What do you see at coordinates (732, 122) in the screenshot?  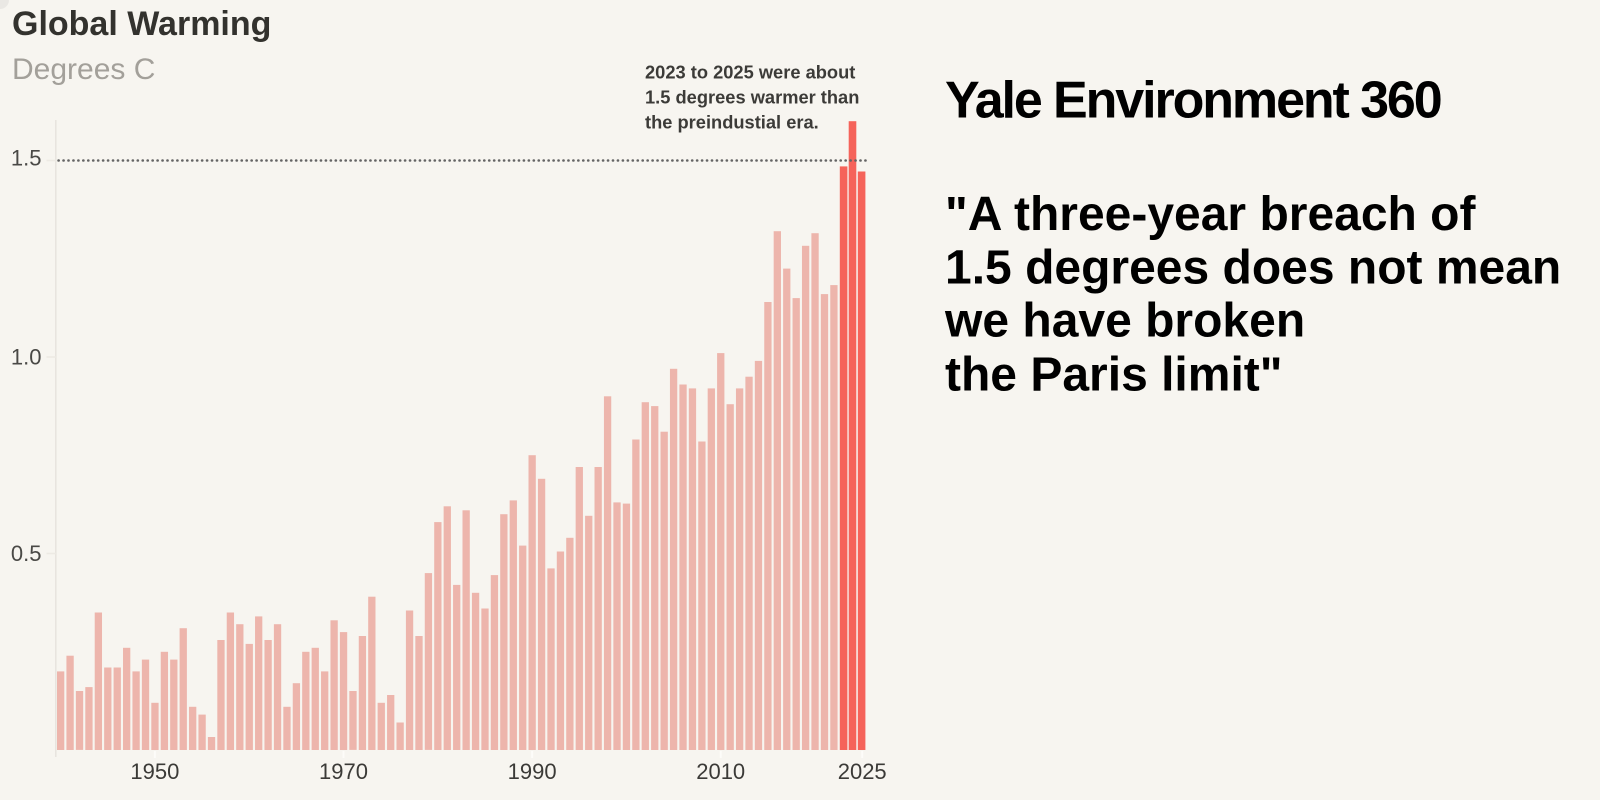 I see `svg-text: the preindustial era.` at bounding box center [732, 122].